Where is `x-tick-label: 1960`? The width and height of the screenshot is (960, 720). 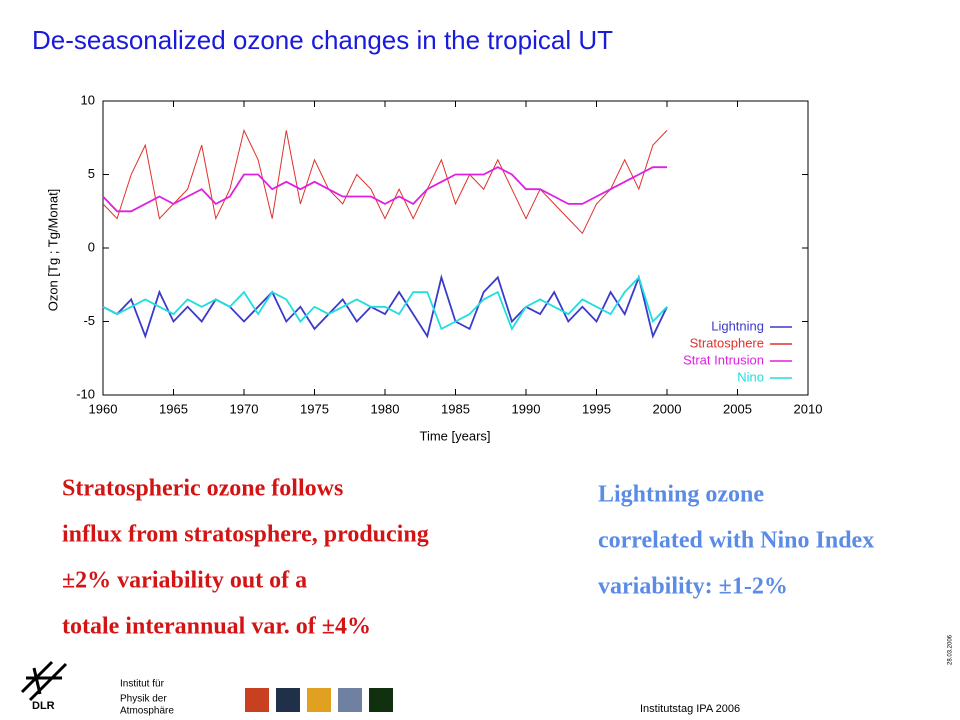 x-tick-label: 1960 is located at coordinates (103, 408).